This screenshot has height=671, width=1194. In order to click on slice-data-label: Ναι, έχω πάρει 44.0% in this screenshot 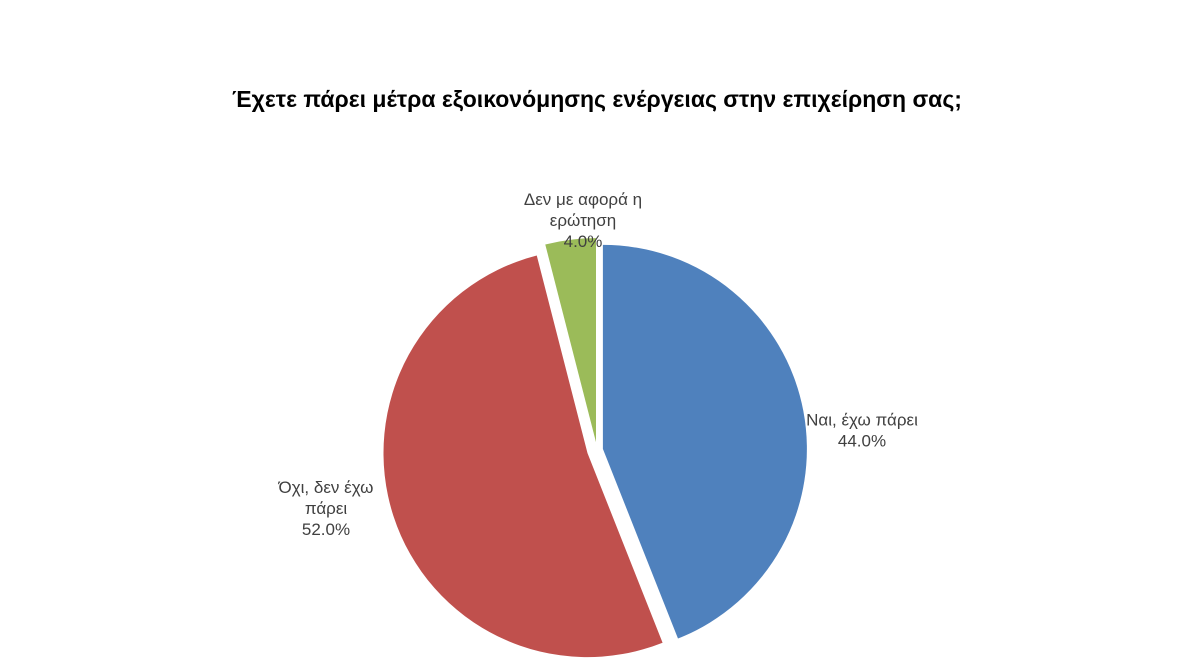, I will do `click(862, 431)`.